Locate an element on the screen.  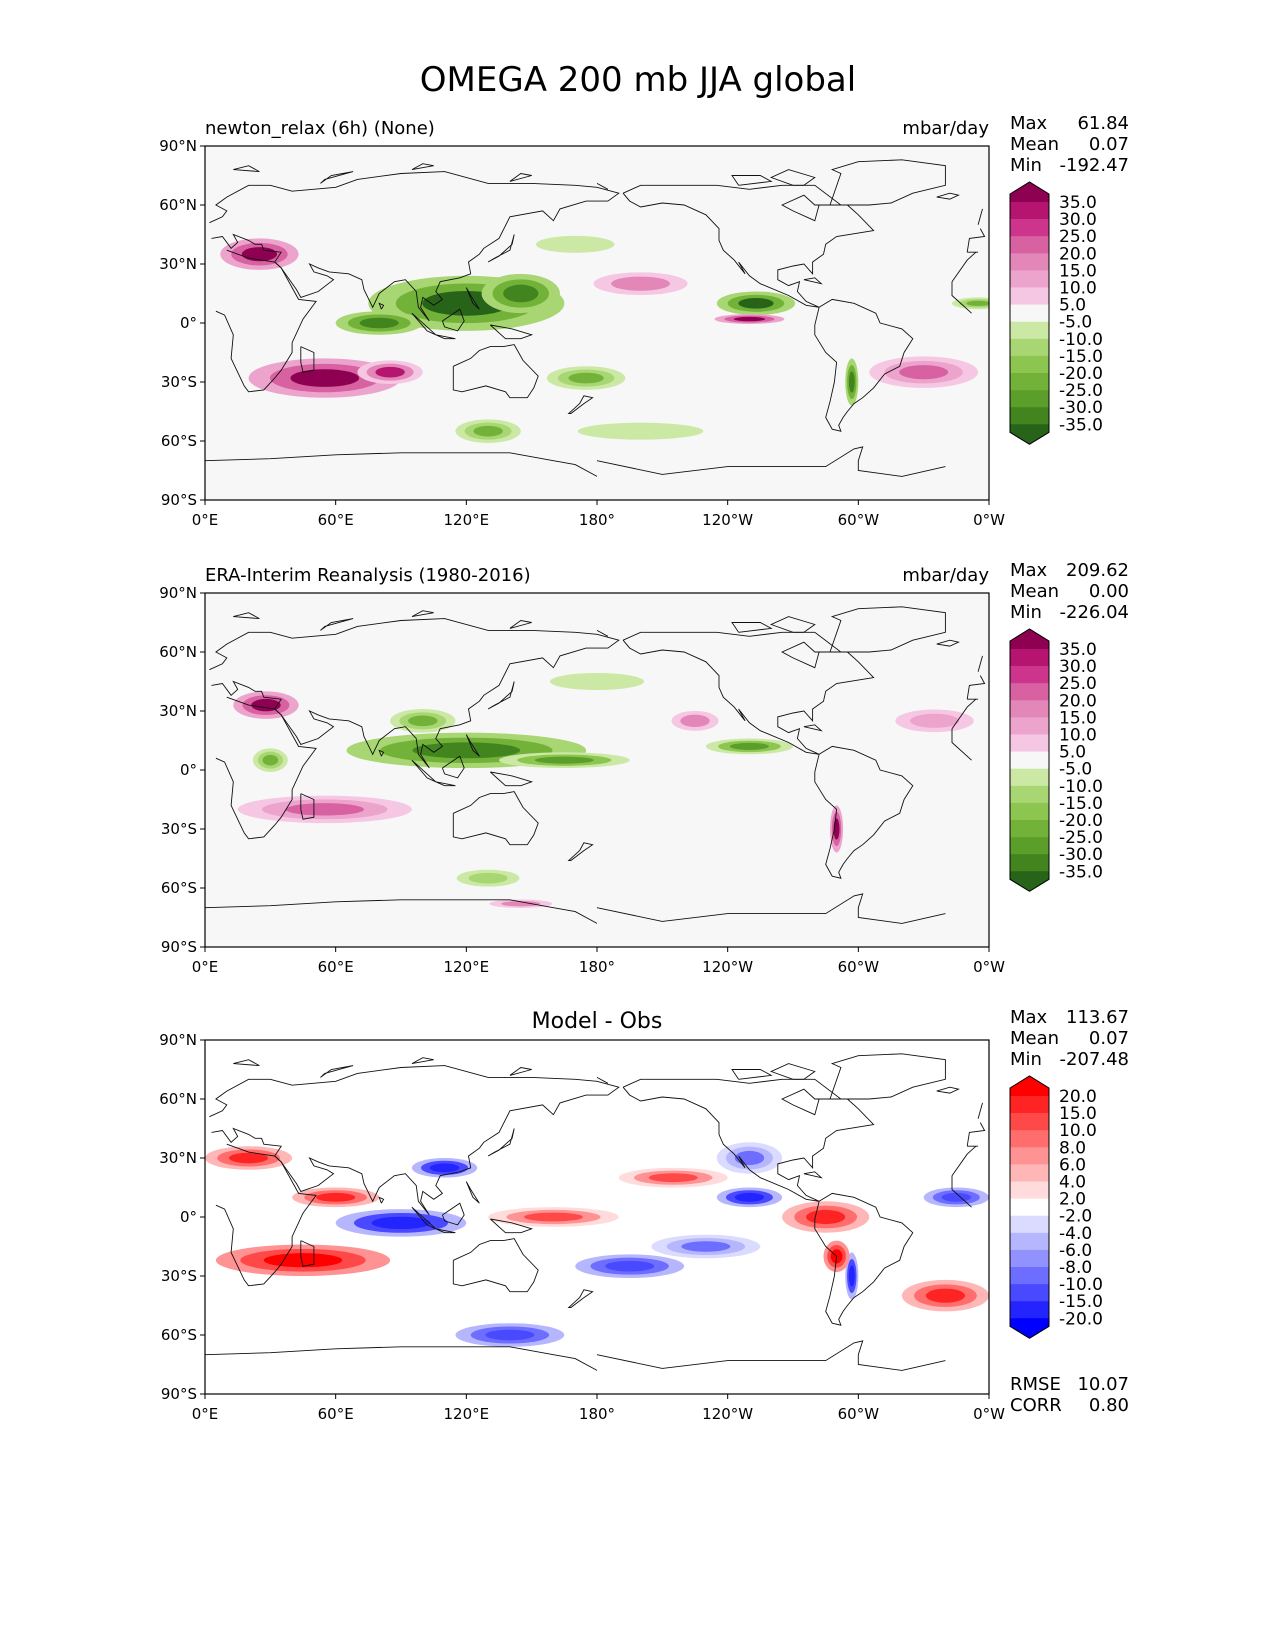
colorbar-label: -10.0 is located at coordinates (1081, 1285).